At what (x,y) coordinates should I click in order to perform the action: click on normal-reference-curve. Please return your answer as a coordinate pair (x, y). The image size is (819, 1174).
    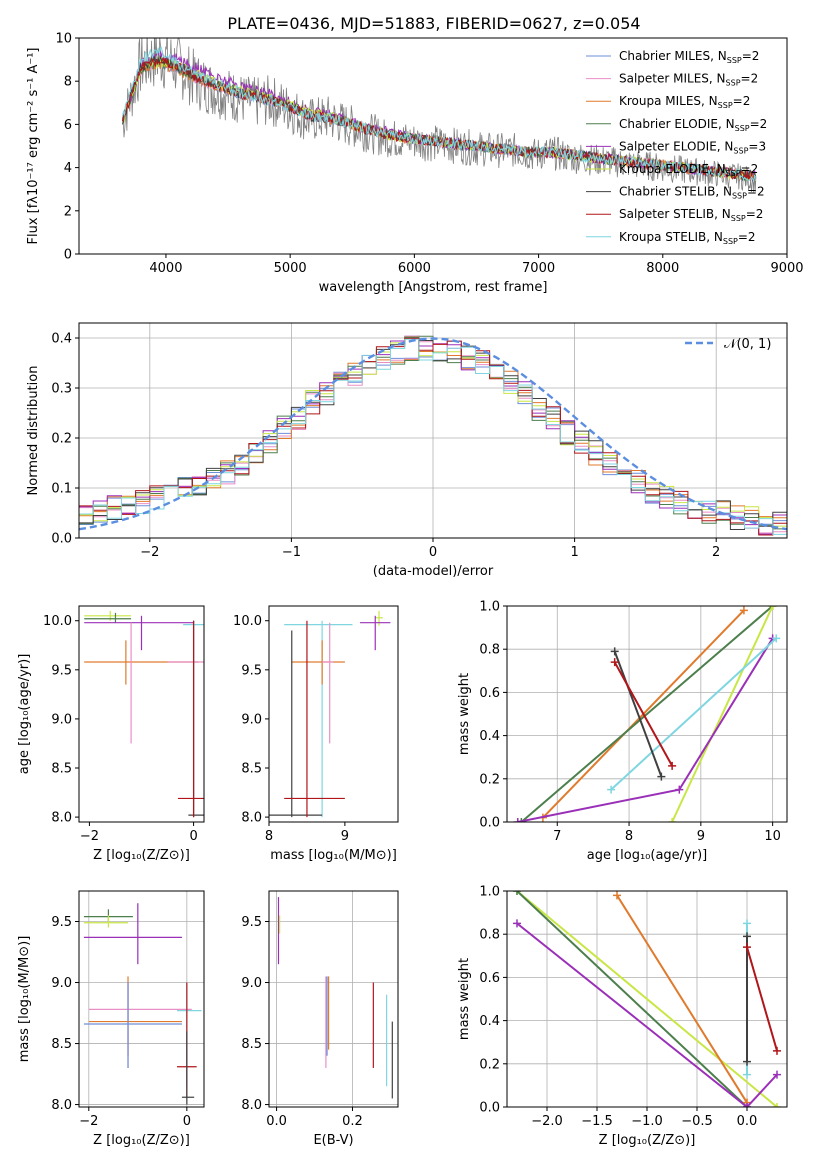
    Looking at the image, I should click on (433, 434).